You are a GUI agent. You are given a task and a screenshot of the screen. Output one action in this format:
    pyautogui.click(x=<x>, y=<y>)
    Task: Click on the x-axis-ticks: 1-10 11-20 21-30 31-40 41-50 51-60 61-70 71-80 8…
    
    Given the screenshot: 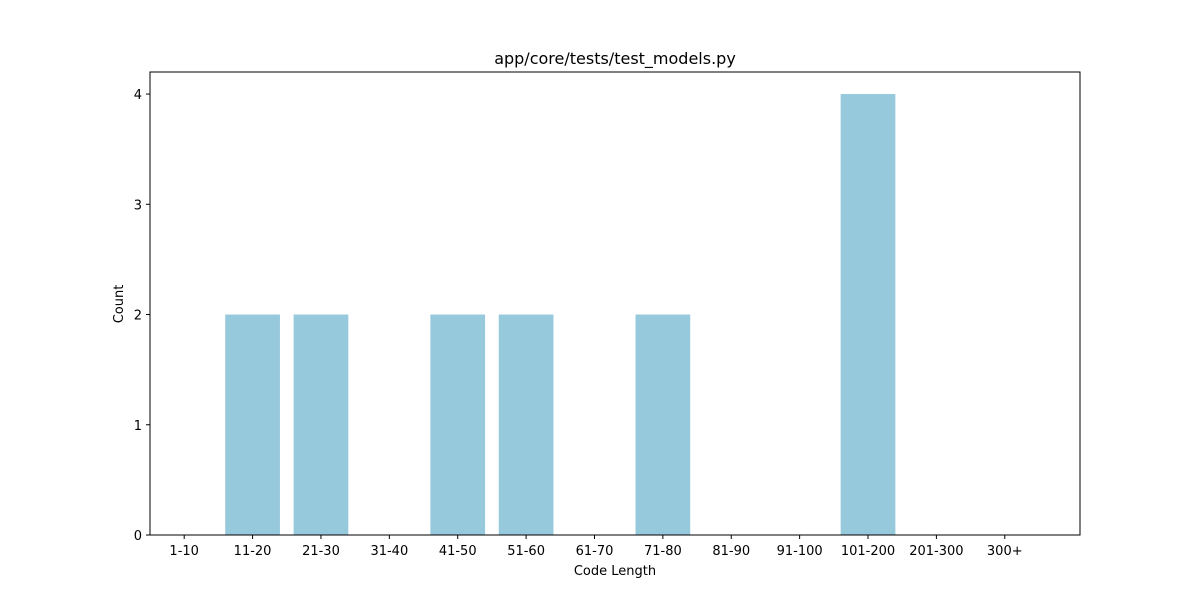 What is the action you would take?
    pyautogui.click(x=596, y=547)
    